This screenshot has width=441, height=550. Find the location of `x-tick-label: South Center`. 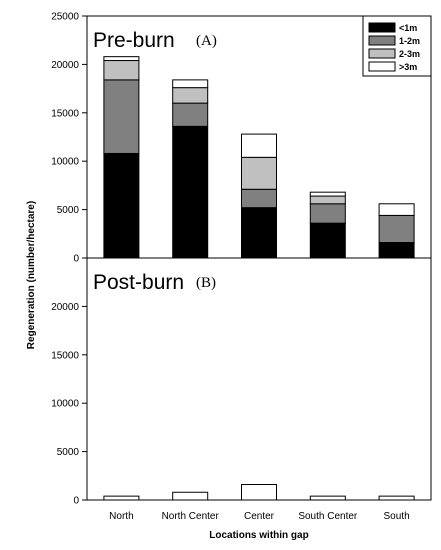

x-tick-label: South Center is located at coordinates (328, 516).